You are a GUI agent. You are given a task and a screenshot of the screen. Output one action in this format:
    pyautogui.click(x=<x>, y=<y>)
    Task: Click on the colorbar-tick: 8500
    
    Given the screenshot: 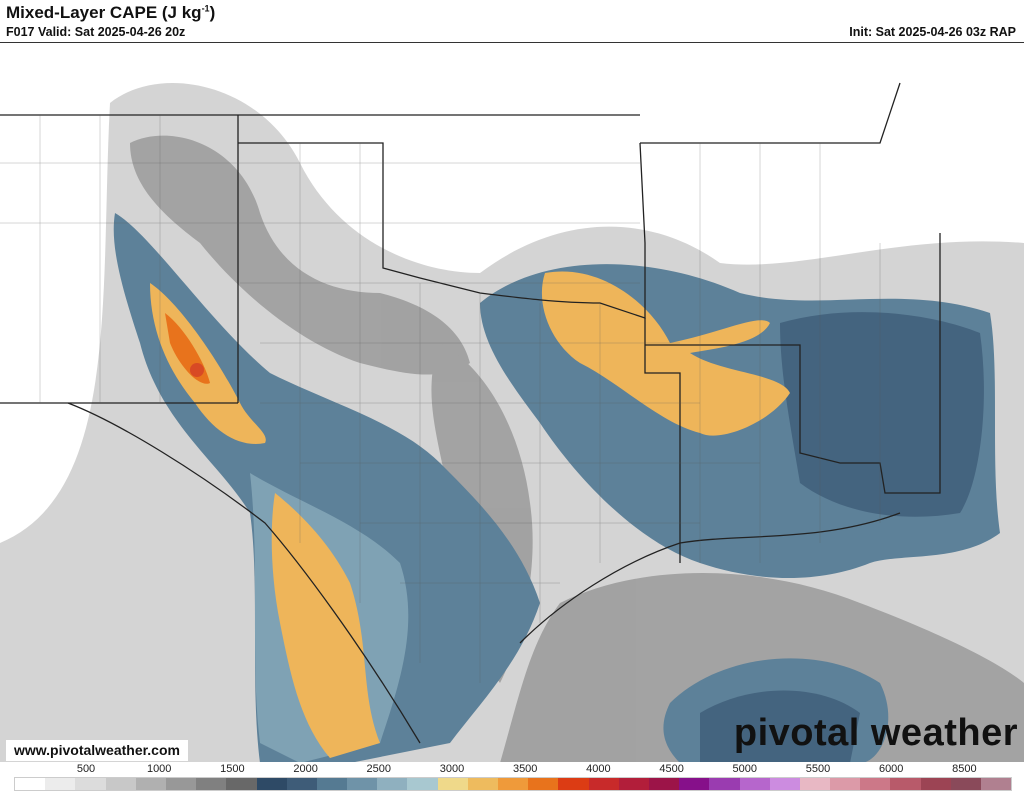 What is the action you would take?
    pyautogui.click(x=964, y=769)
    